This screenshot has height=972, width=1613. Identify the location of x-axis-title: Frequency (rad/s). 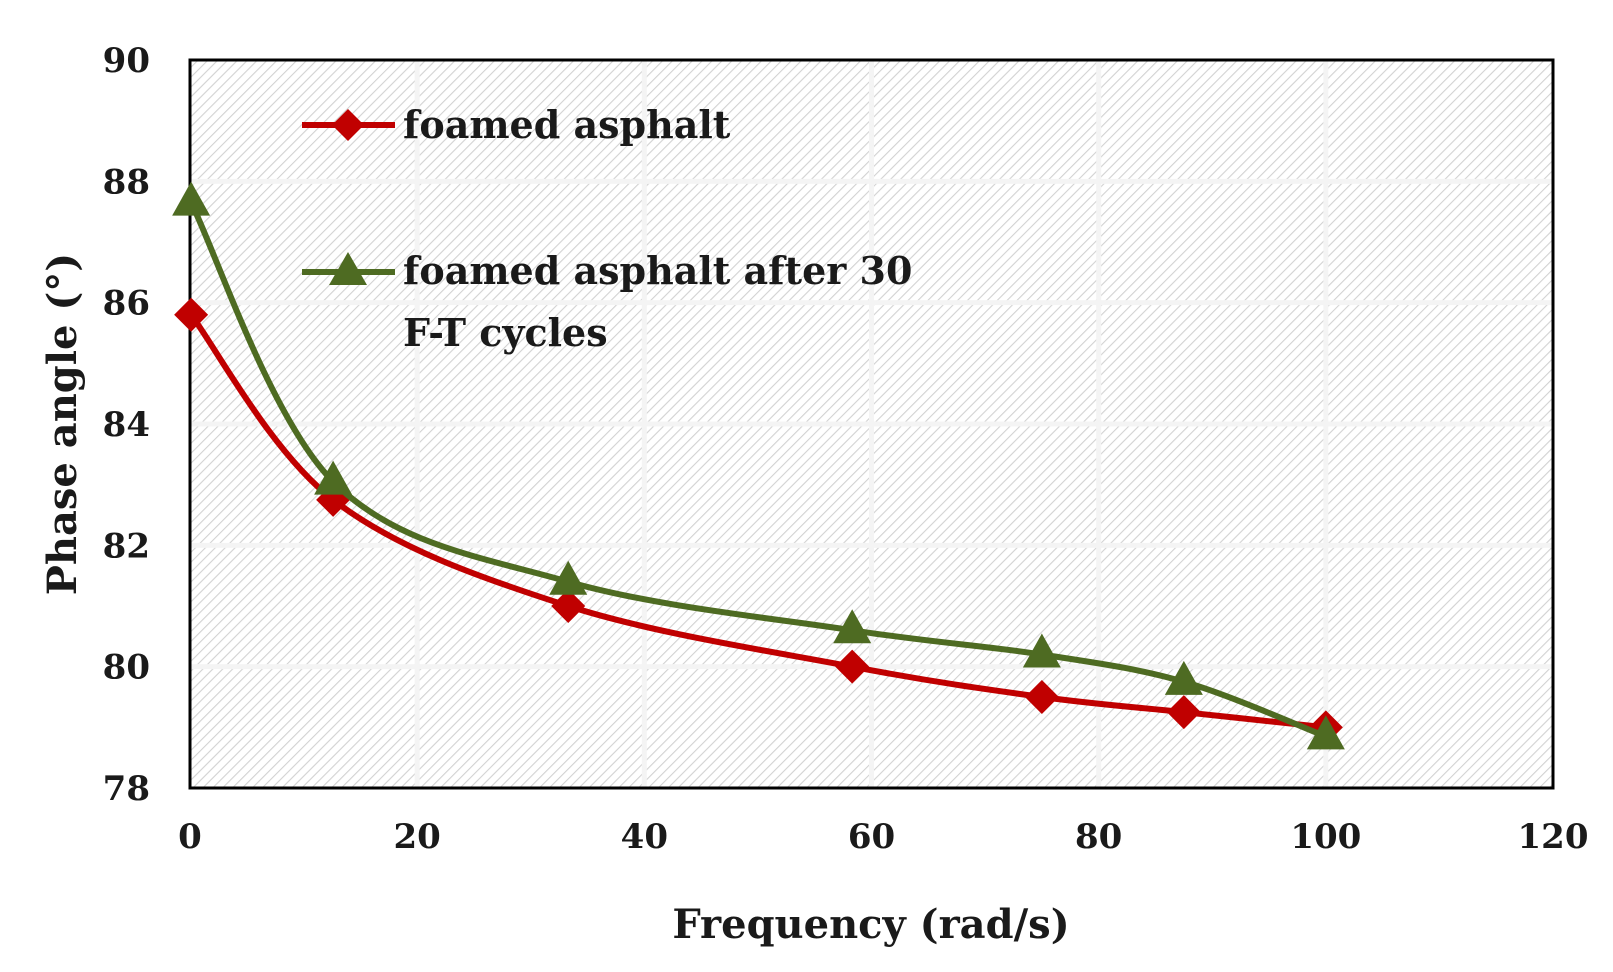
(870, 924).